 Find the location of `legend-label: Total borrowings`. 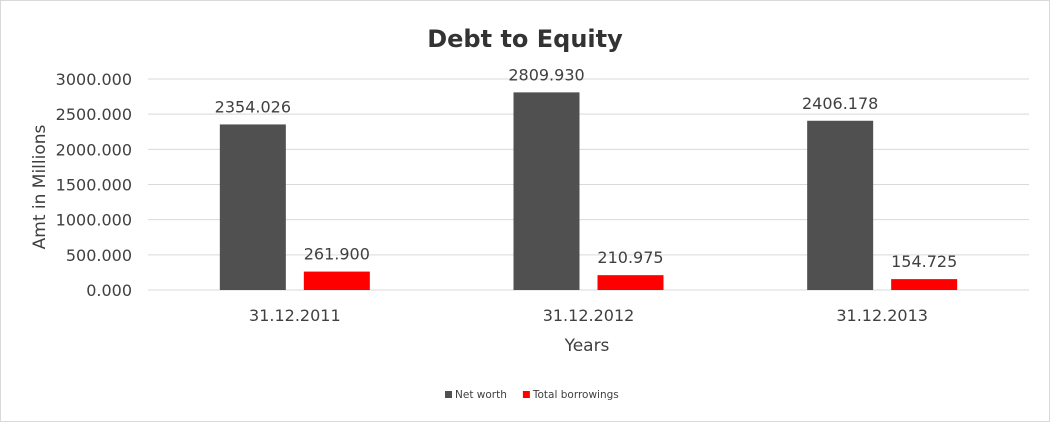

legend-label: Total borrowings is located at coordinates (575, 395).